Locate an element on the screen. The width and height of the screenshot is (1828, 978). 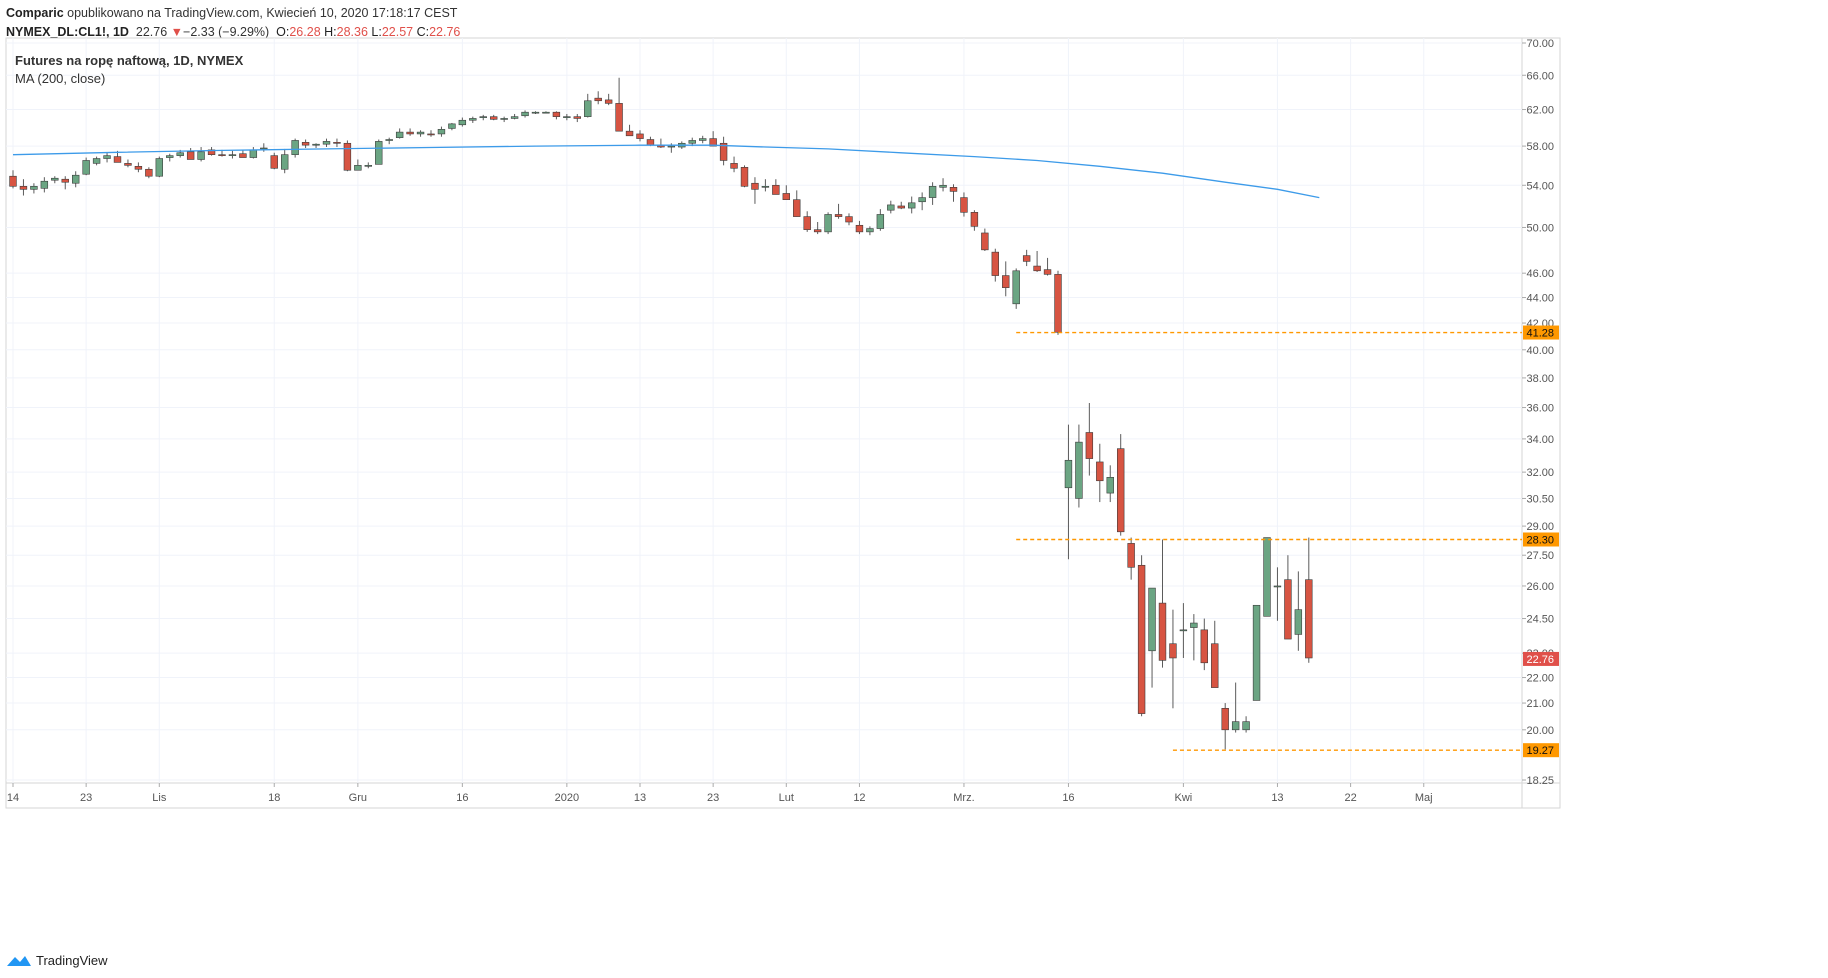
x-tick-label: 13 is located at coordinates (640, 798).